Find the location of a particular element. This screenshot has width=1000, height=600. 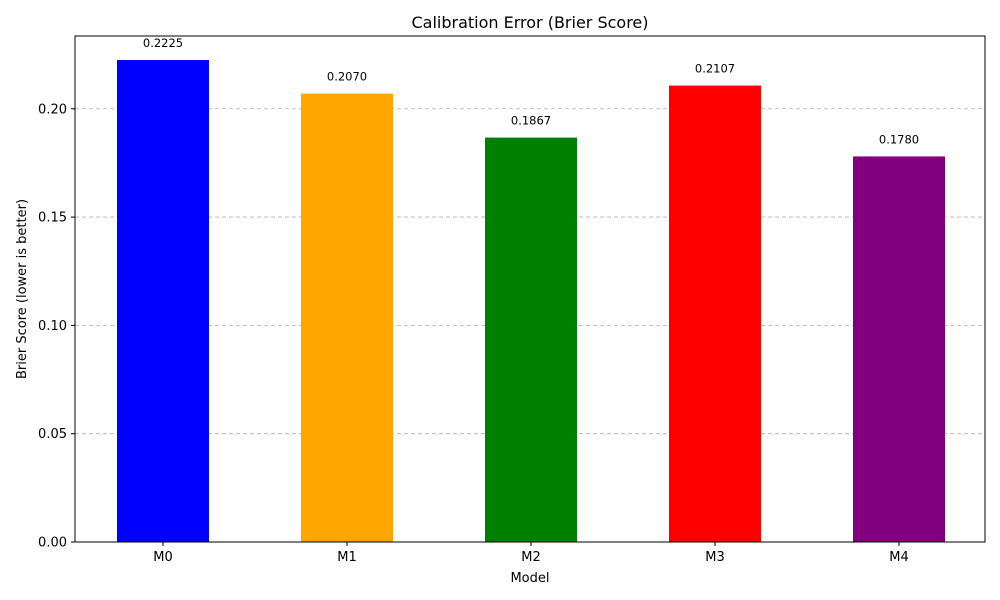

y-tick-label: 0.05 is located at coordinates (52, 434).